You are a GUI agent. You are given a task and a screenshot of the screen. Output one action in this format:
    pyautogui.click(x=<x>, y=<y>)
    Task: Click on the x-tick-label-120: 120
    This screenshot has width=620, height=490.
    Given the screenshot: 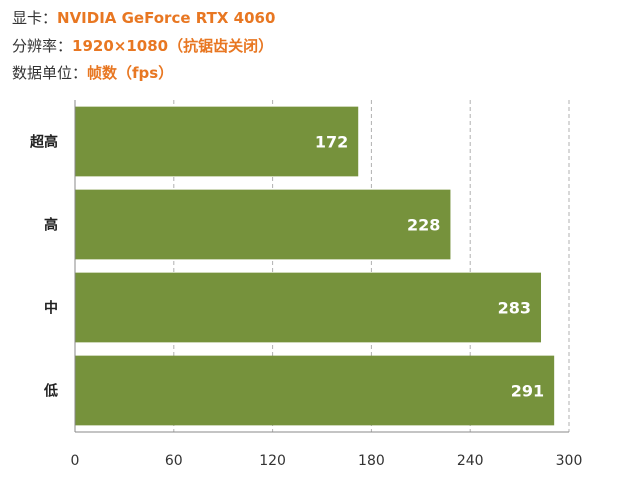 What is the action you would take?
    pyautogui.click(x=272, y=461)
    